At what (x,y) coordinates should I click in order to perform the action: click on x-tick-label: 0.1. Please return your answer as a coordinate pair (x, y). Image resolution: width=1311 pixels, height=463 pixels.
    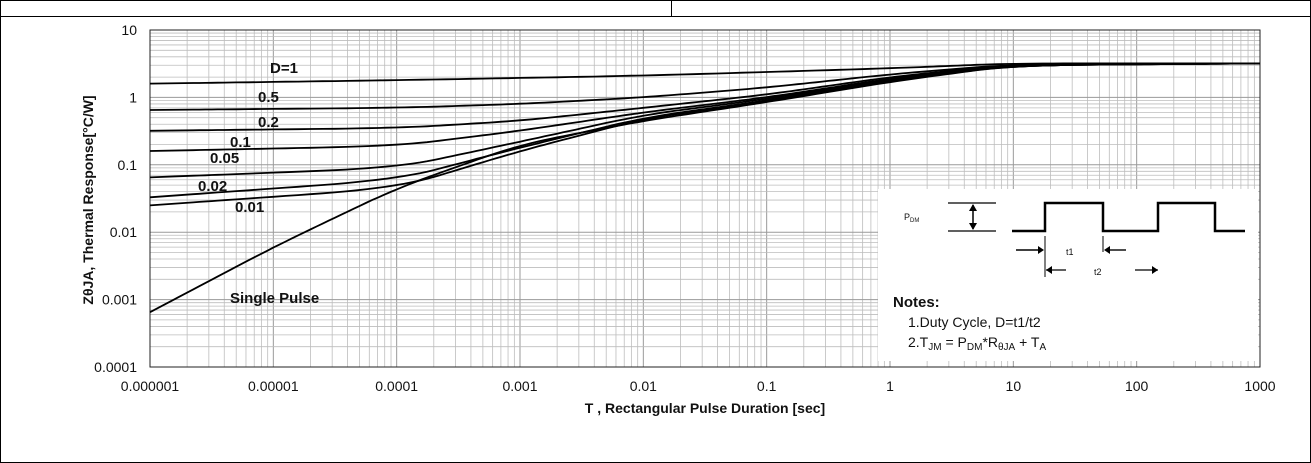
    Looking at the image, I should click on (767, 386).